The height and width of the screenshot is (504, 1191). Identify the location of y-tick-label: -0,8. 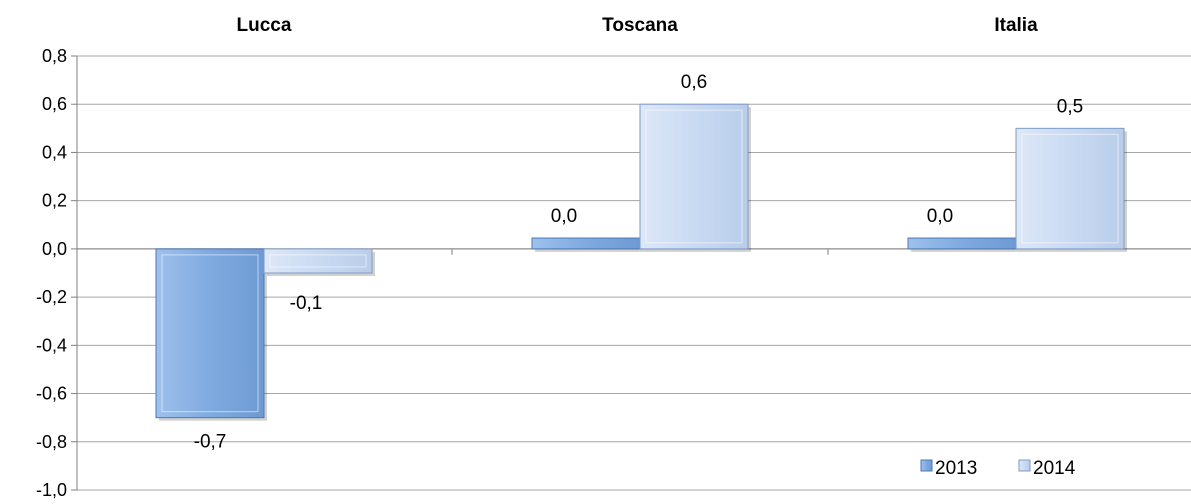
(51, 442).